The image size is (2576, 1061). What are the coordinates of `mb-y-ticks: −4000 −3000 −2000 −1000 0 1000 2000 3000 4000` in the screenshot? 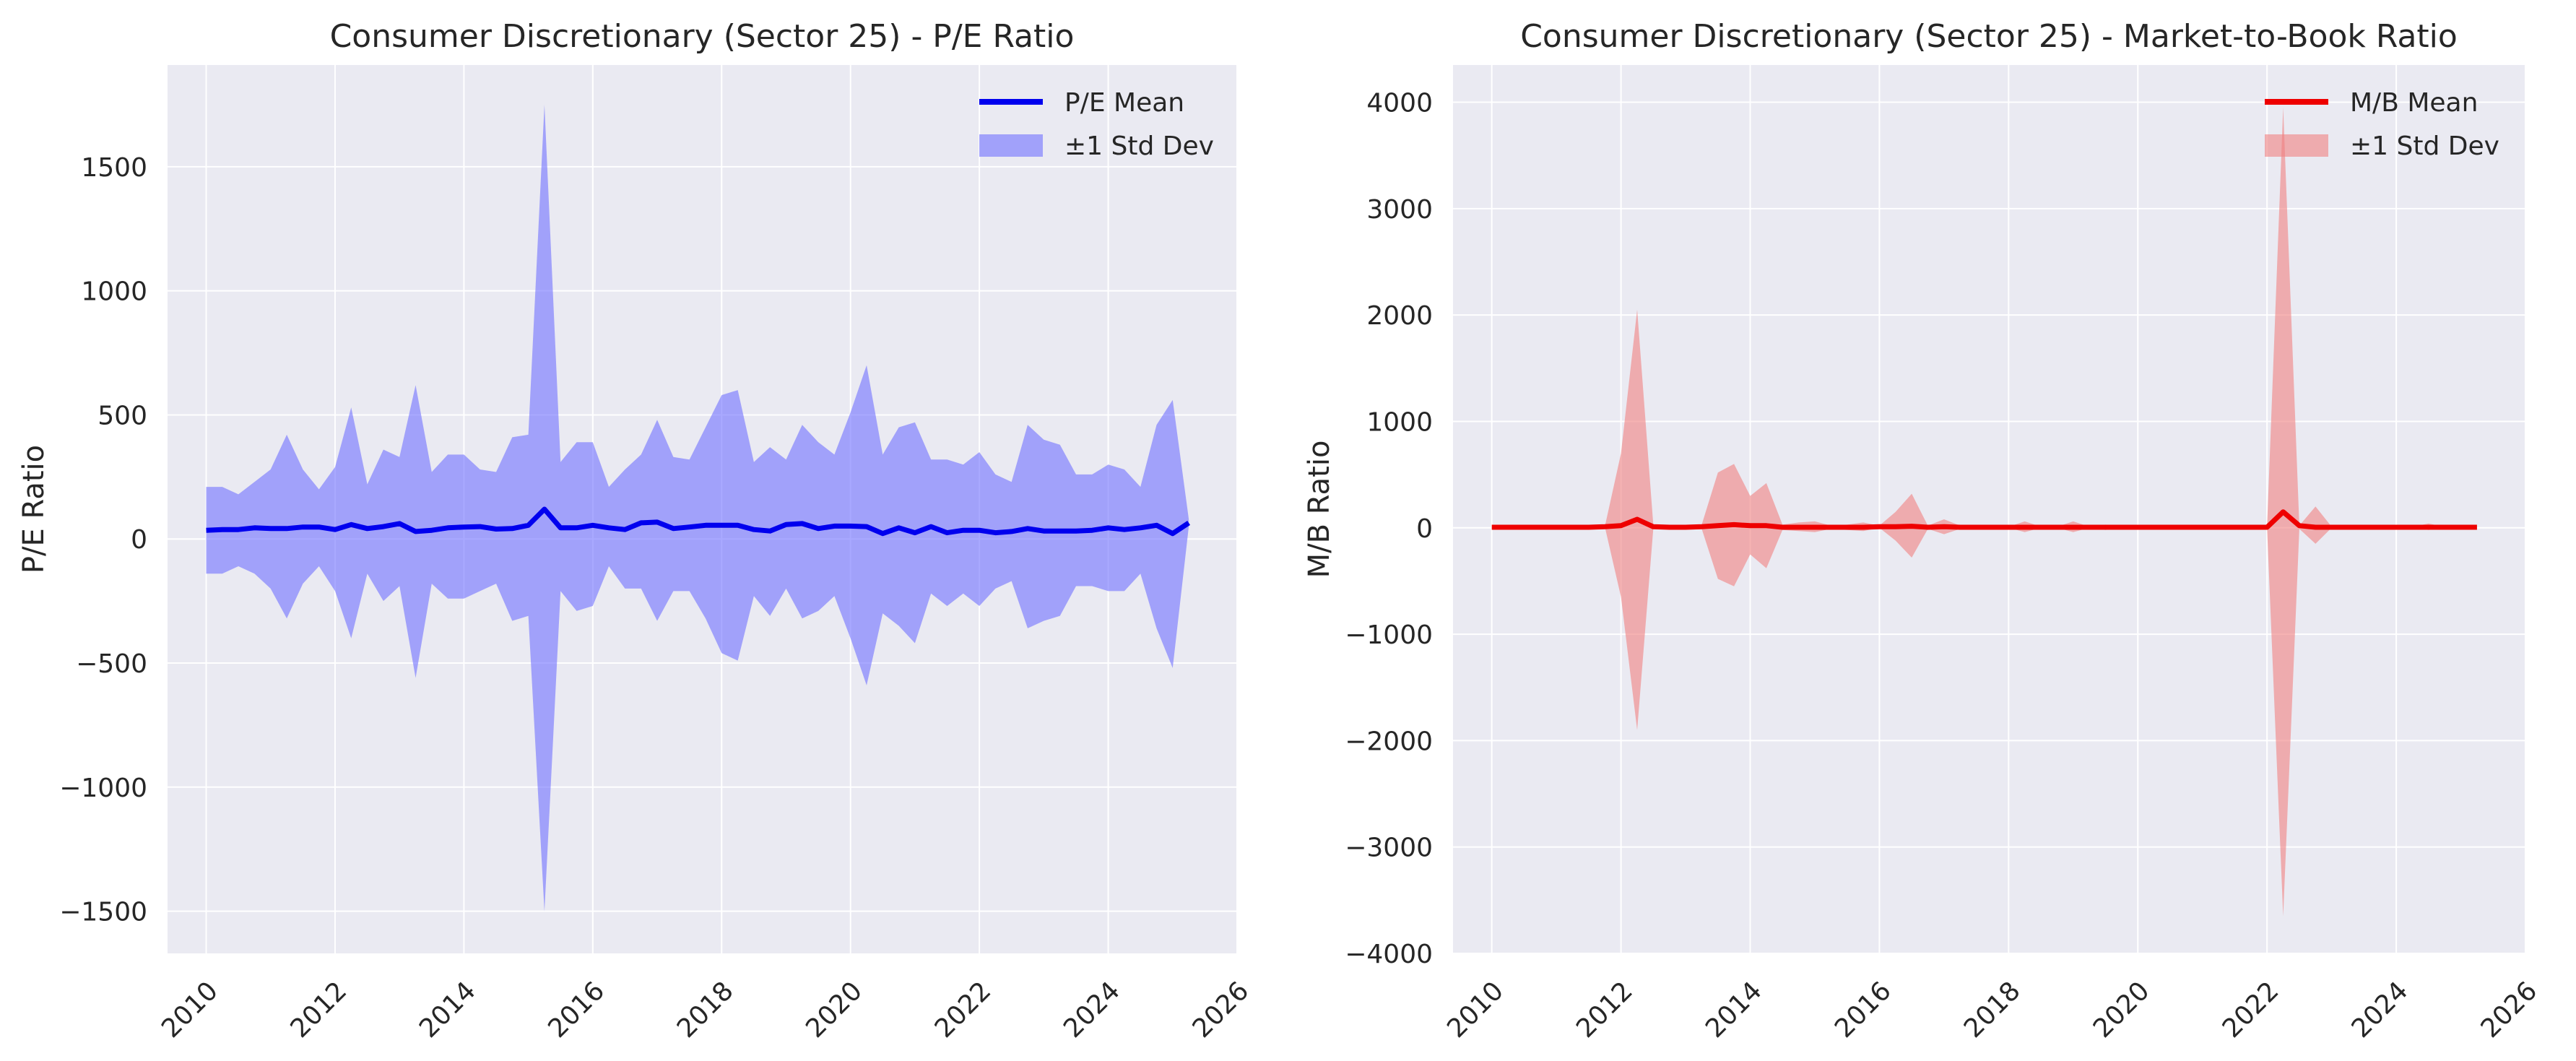 It's located at (1389, 529).